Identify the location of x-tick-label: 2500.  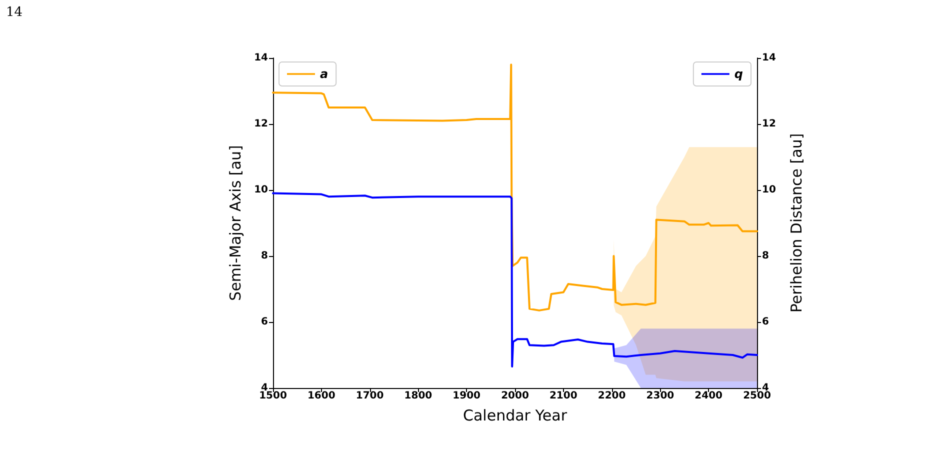
(757, 396).